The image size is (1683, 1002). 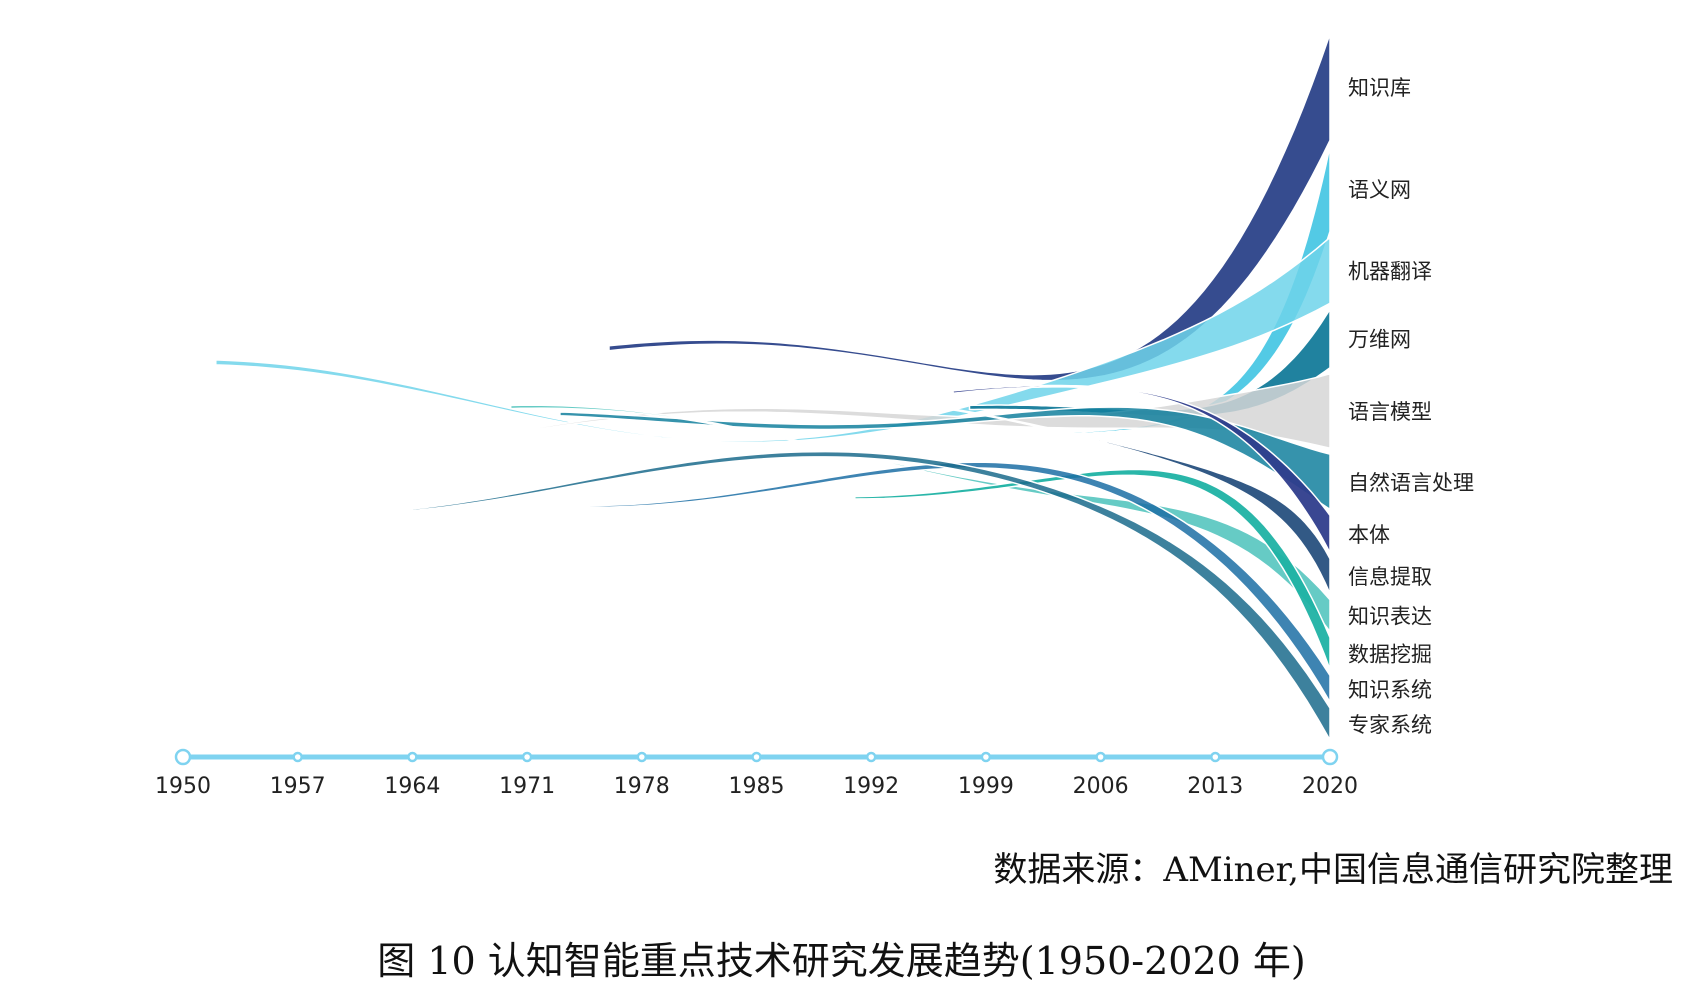 I want to click on x-tick-label: 1971, so click(x=527, y=786).